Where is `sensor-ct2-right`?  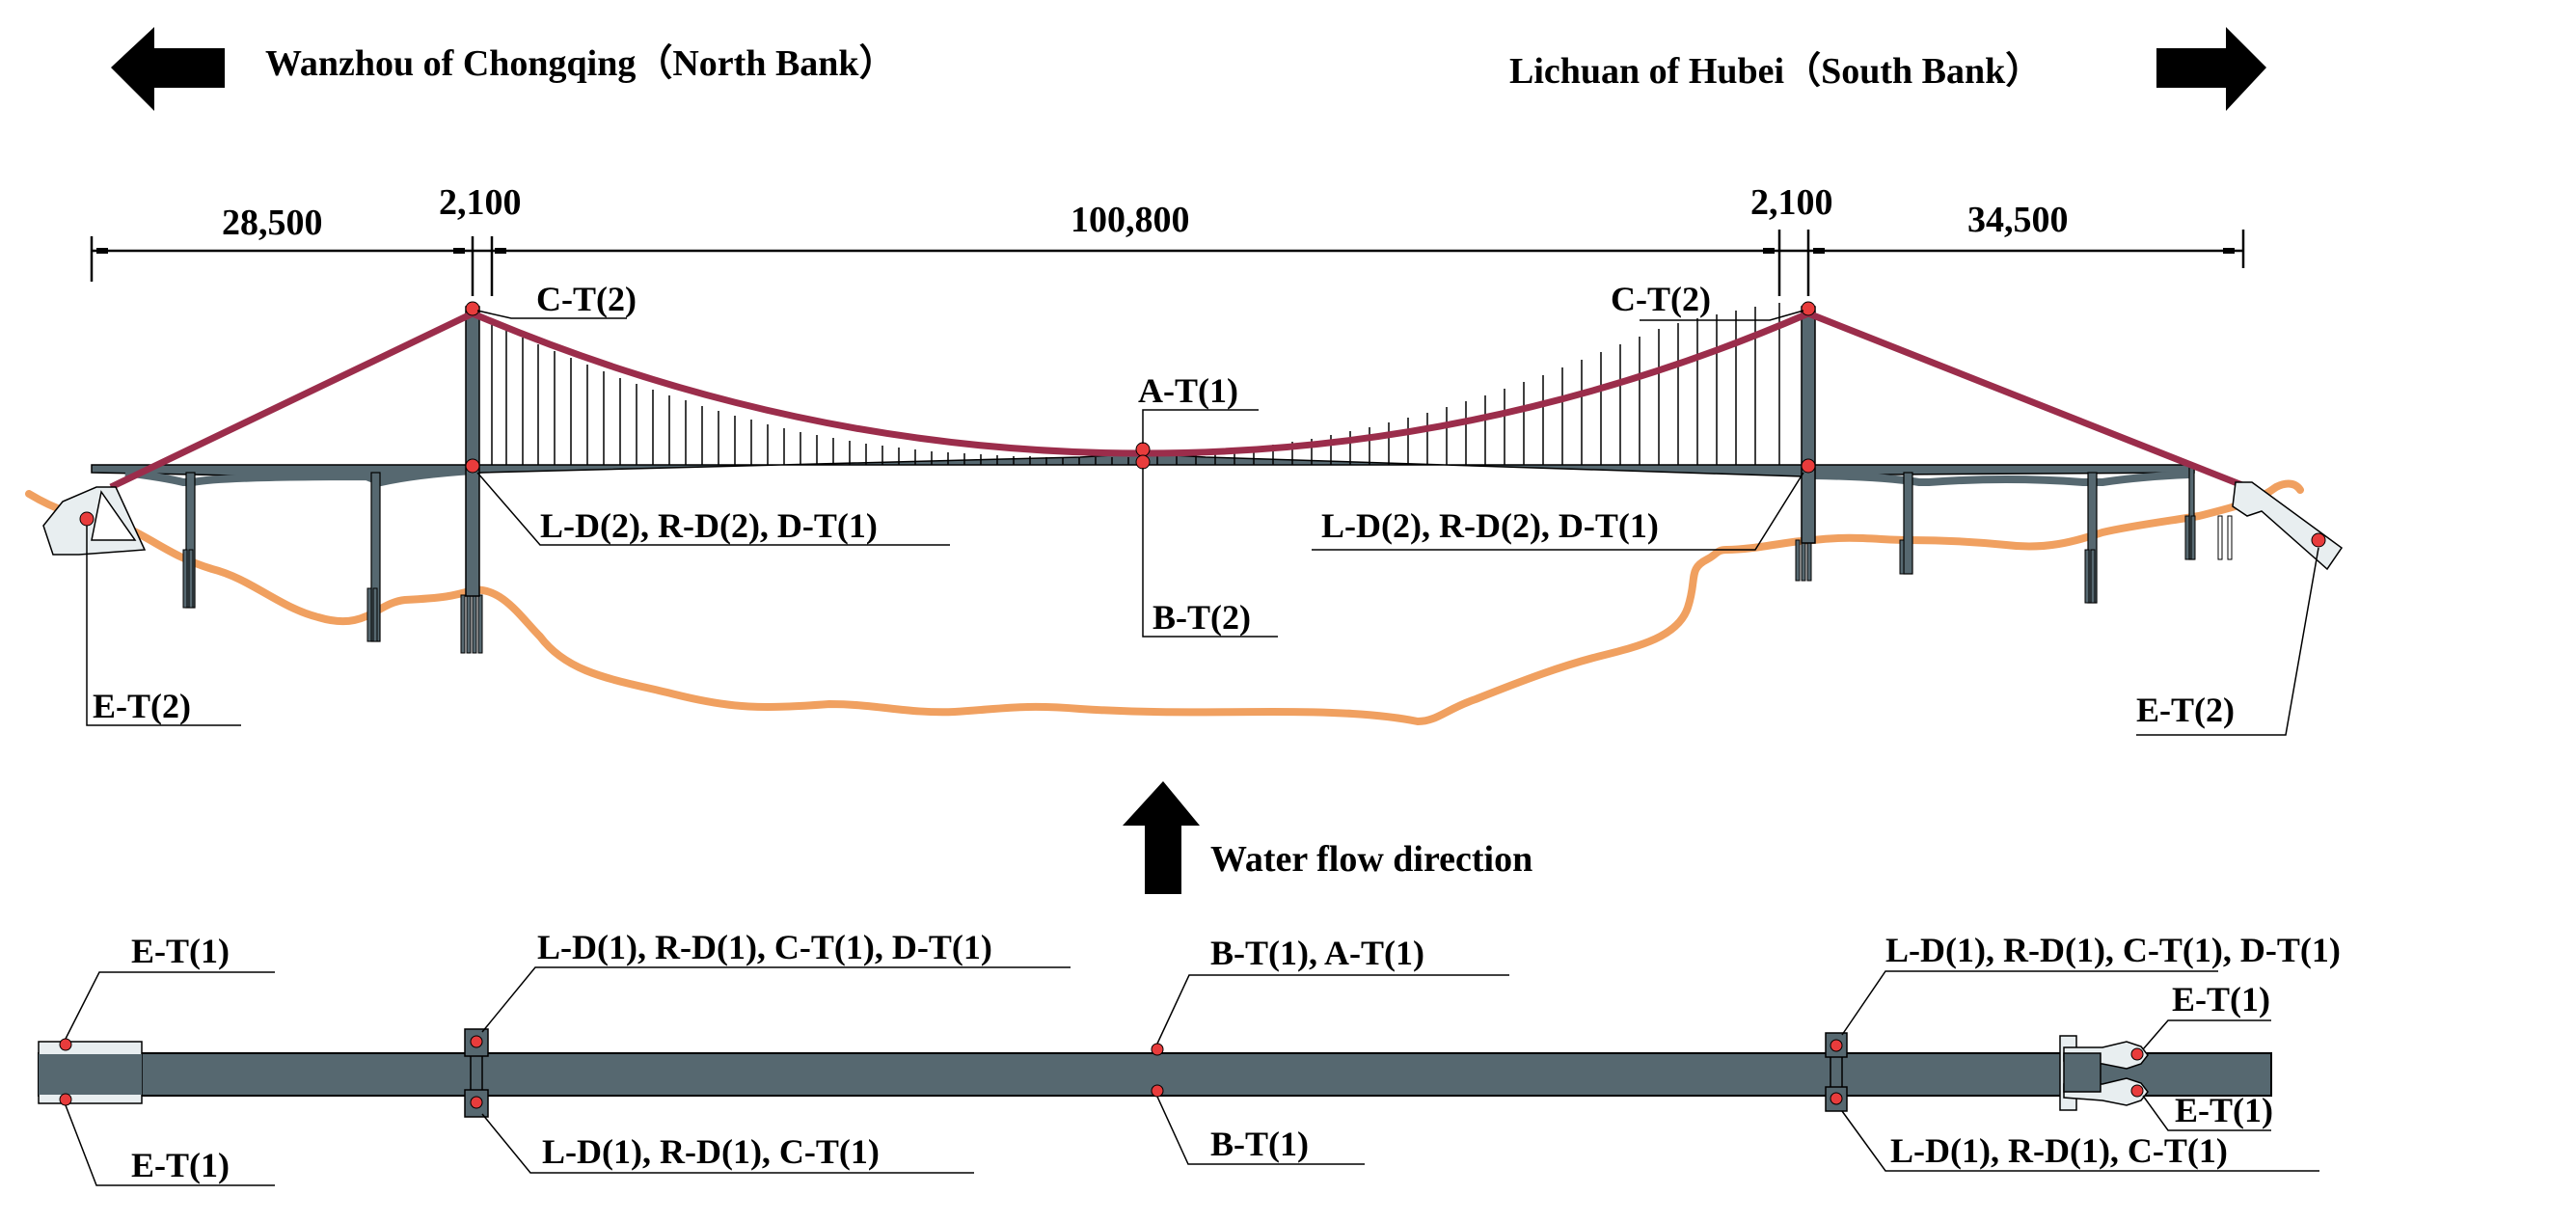
sensor-ct2-right is located at coordinates (1808, 308).